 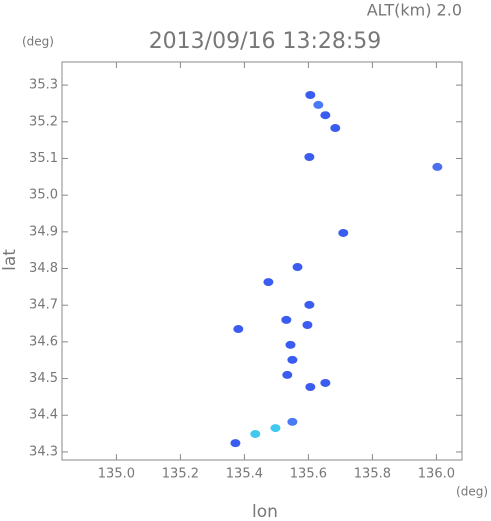 What do you see at coordinates (43, 415) in the screenshot?
I see `y-tick-label: 34.4` at bounding box center [43, 415].